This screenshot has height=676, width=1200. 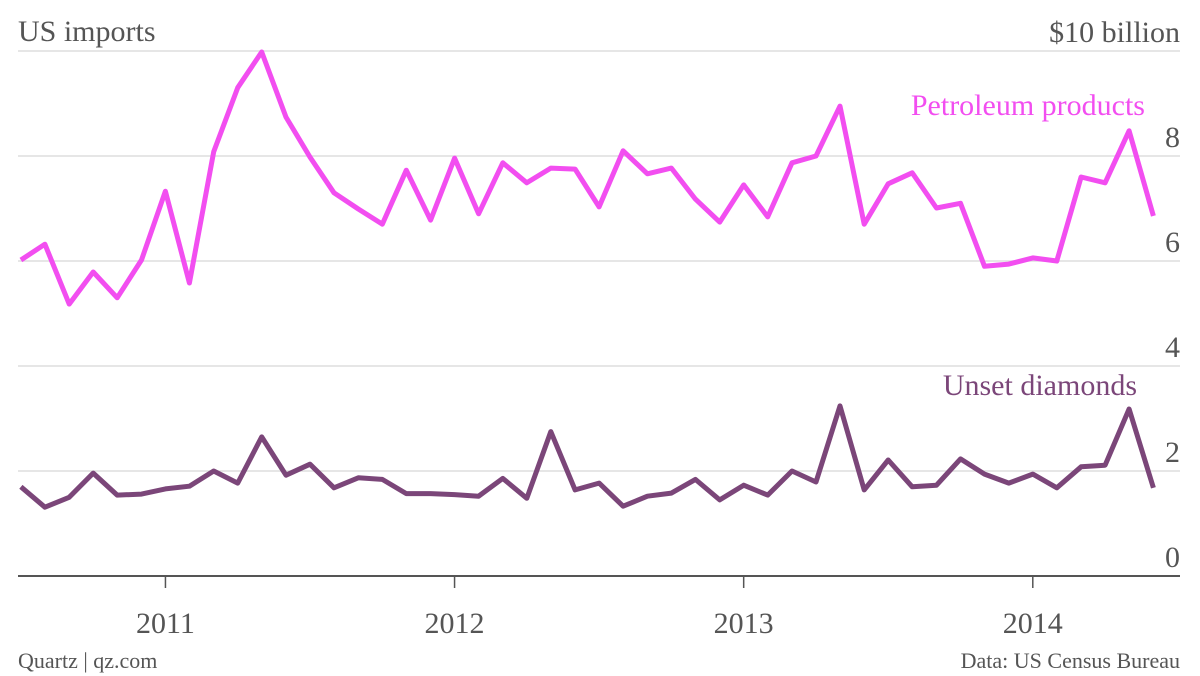 I want to click on y-tick-label: $10 billion, so click(x=1114, y=32).